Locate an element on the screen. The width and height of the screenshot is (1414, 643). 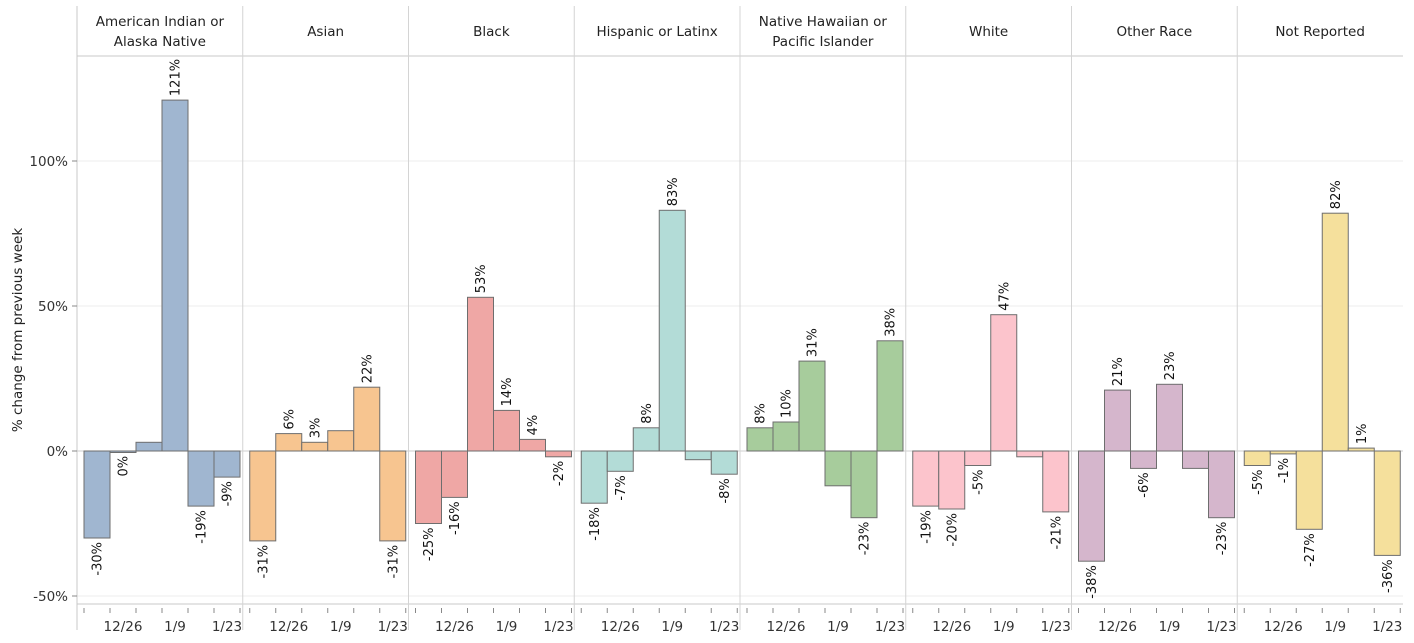
data-label: -19% is located at coordinates (926, 527).